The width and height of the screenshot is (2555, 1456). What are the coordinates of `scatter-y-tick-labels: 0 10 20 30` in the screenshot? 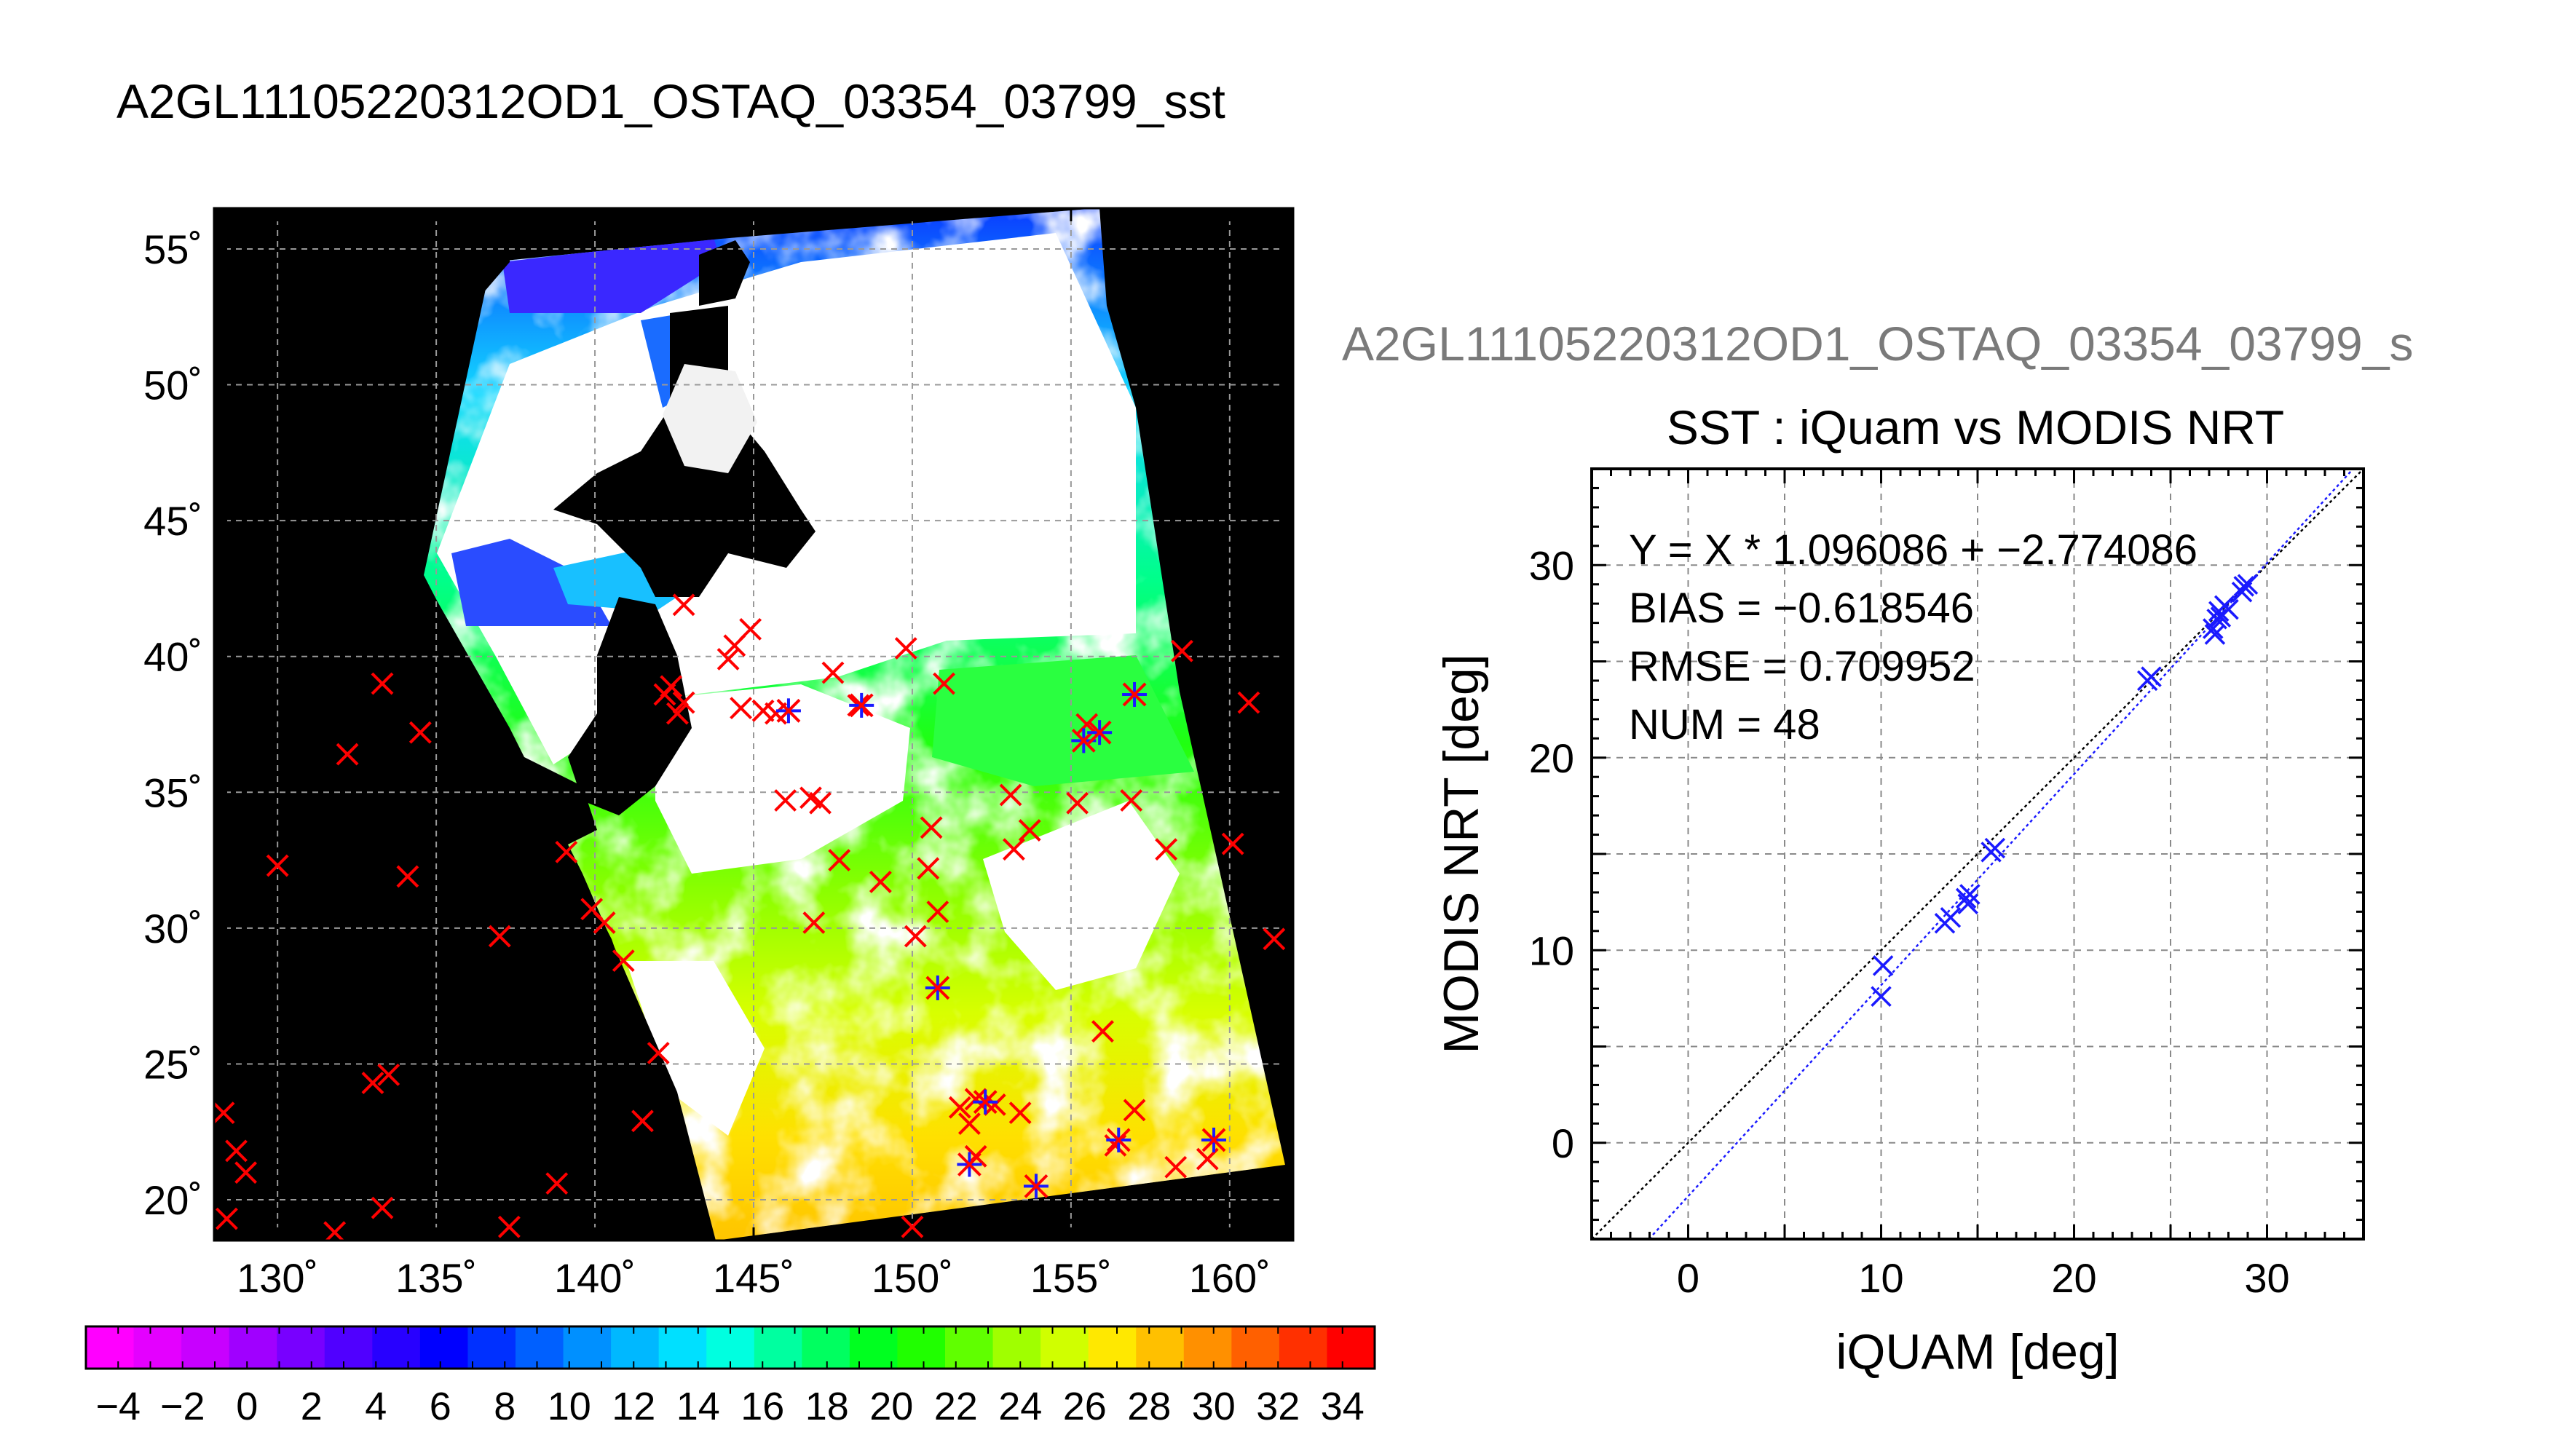 It's located at (1551, 854).